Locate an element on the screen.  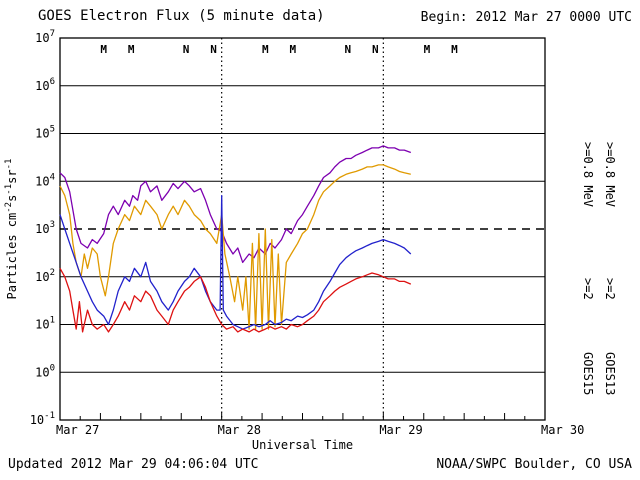
svg-text: 10² is located at coordinates (45, 276).